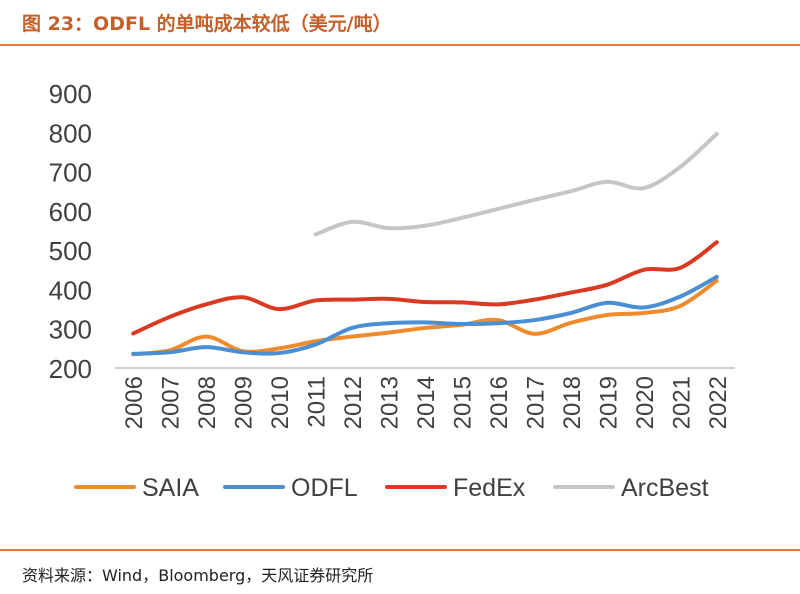 This screenshot has height=594, width=800. Describe the element at coordinates (645, 402) in the screenshot. I see `x-tick-label: 2020` at that location.